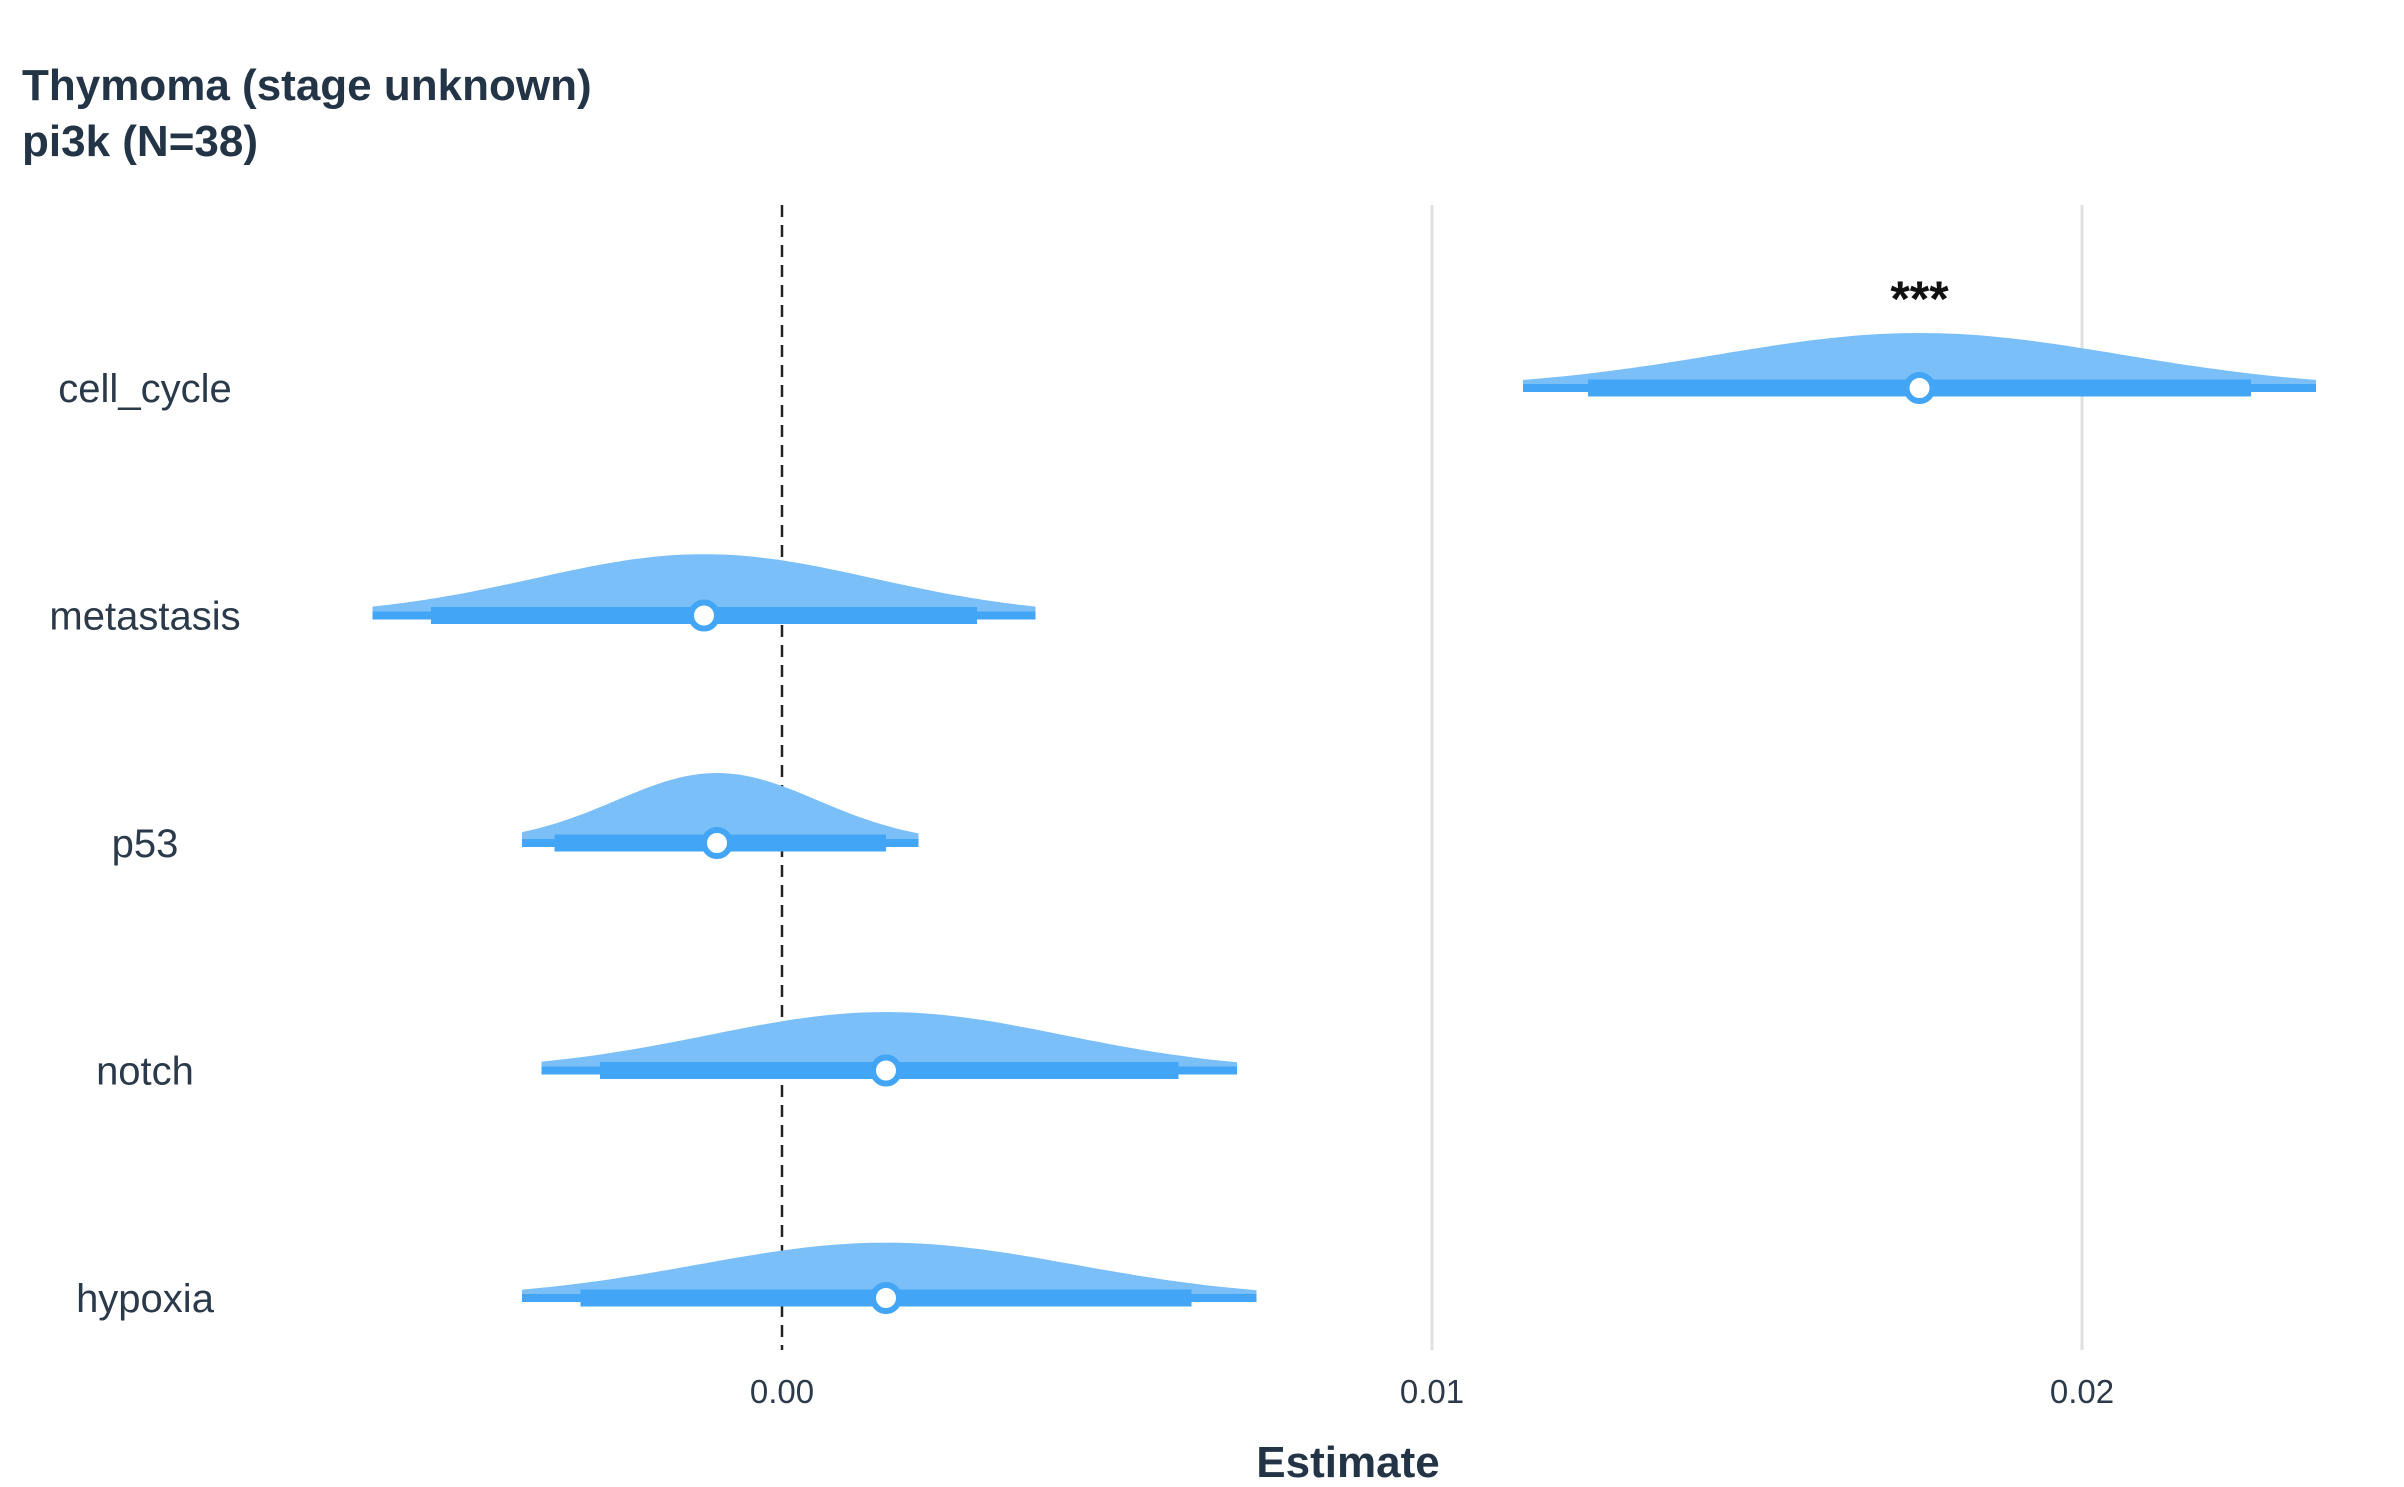  Describe the element at coordinates (720, 808) in the screenshot. I see `density-p53` at that location.